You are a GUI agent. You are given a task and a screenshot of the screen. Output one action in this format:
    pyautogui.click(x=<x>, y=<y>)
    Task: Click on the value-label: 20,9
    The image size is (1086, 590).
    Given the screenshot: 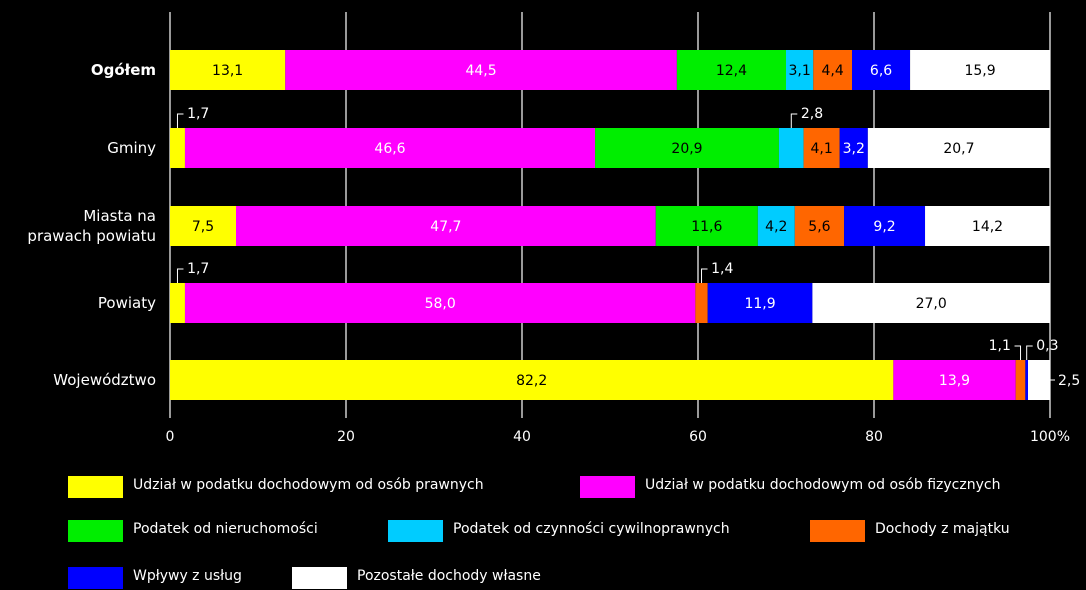 What is the action you would take?
    pyautogui.click(x=686, y=149)
    